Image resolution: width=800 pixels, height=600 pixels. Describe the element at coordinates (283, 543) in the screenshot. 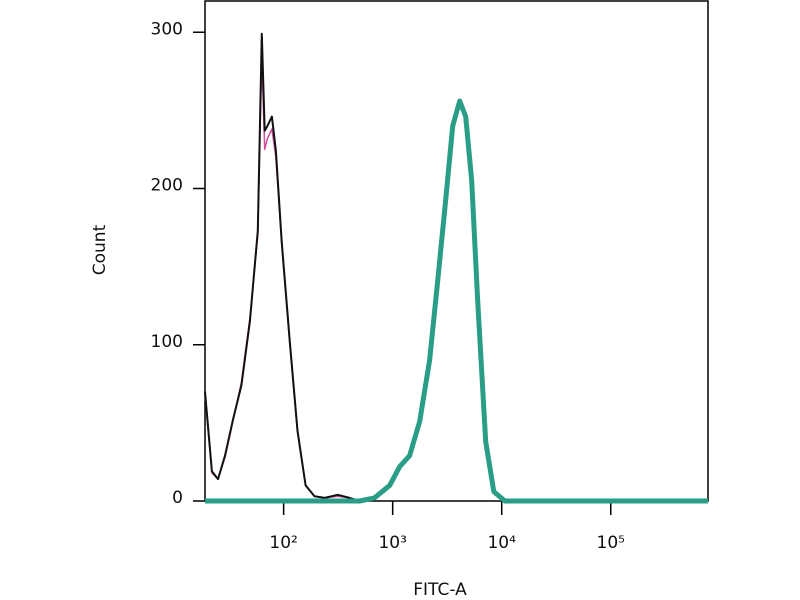

I see `x-tick-label: 10²` at that location.